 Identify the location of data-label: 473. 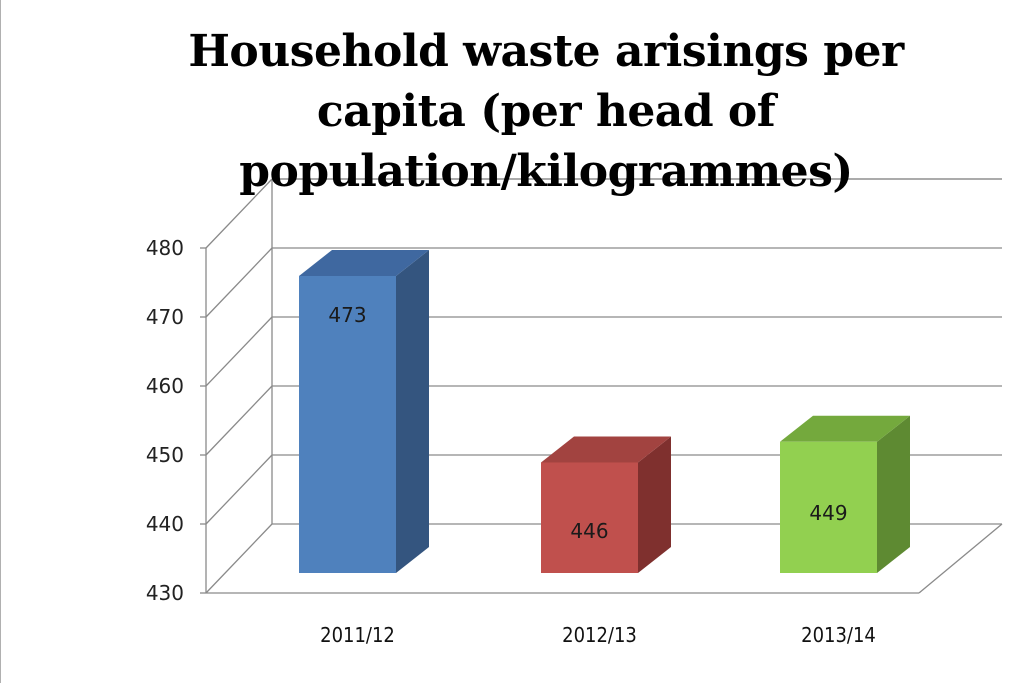
(347, 315).